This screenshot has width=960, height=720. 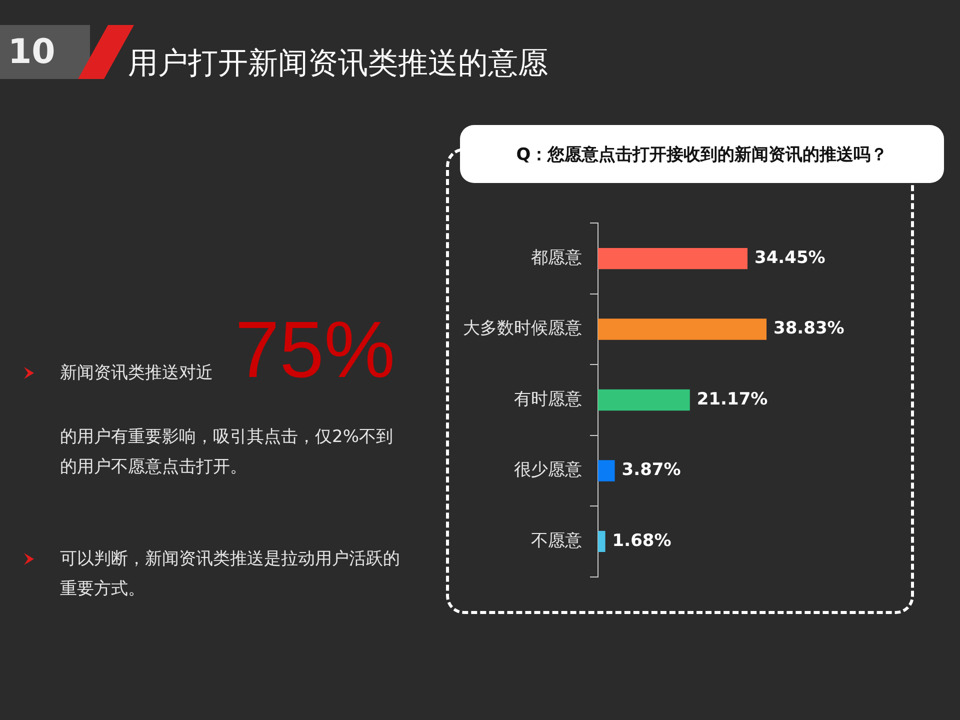 What do you see at coordinates (556, 540) in the screenshot?
I see `y-tick-label: 不愿意` at bounding box center [556, 540].